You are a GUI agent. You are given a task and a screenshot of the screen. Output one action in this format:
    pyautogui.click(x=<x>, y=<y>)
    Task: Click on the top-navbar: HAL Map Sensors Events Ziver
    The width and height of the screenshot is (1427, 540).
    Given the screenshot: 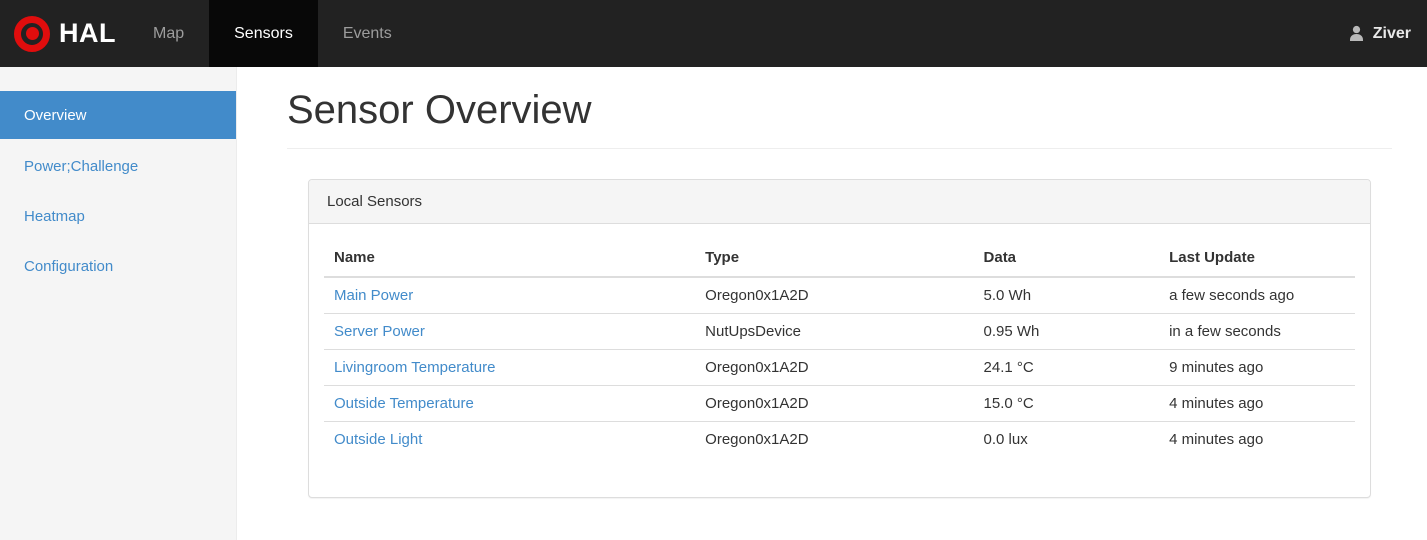 What is the action you would take?
    pyautogui.click(x=713, y=33)
    